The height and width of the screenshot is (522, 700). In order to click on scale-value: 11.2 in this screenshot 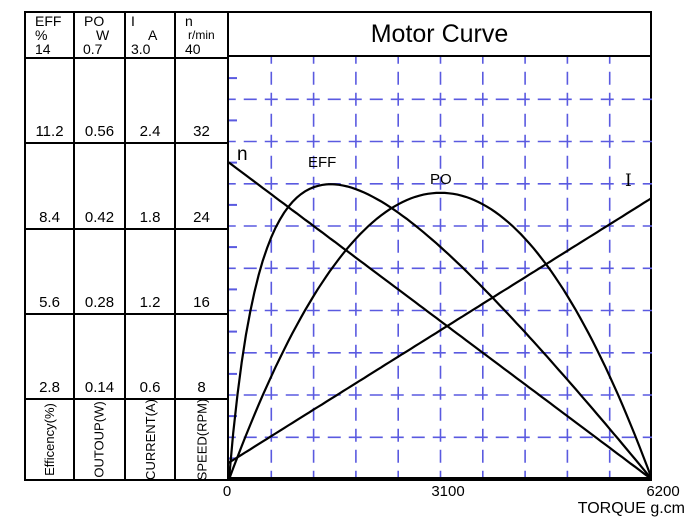, I will do `click(49, 101)`.